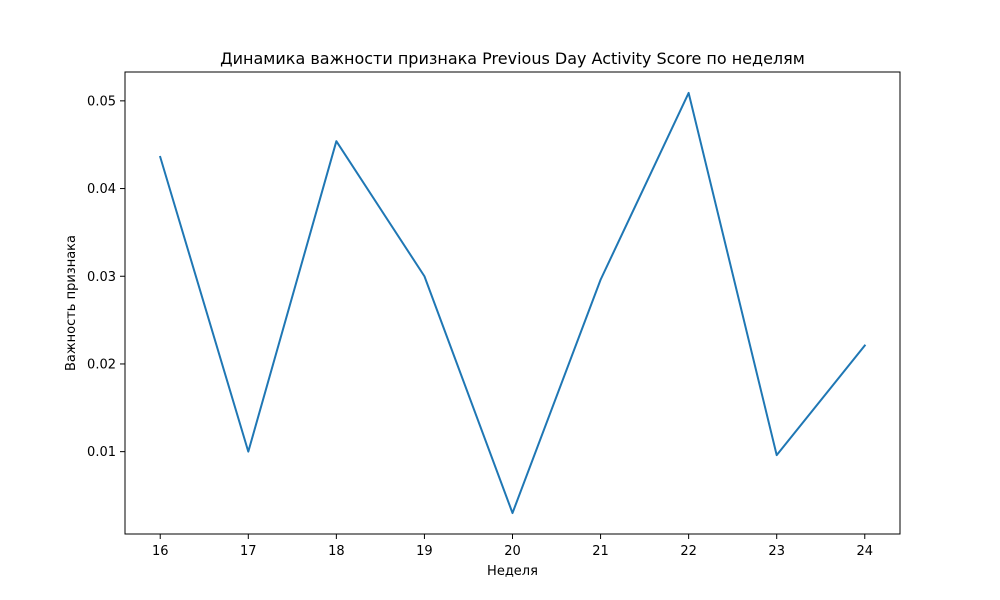  I want to click on x-axis-label: Неделя, so click(512, 571).